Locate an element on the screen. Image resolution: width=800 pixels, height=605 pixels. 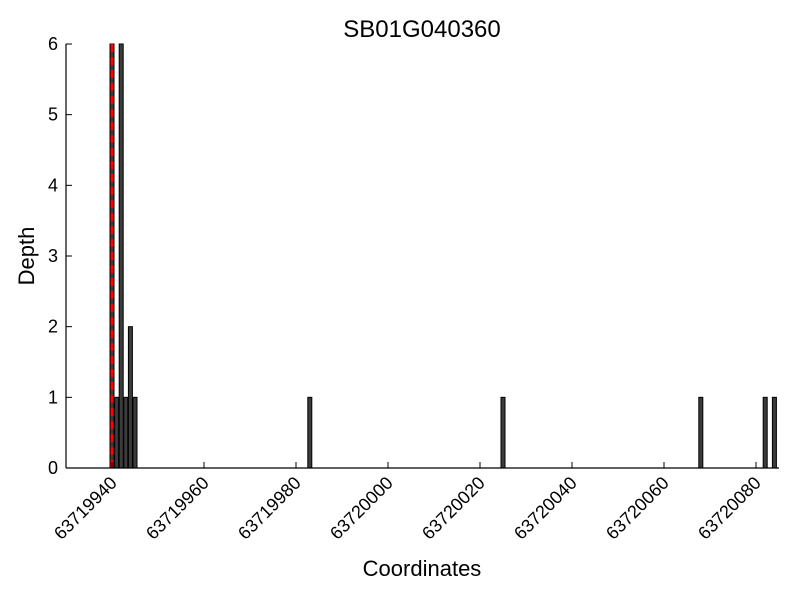
y-tick-label: 6 is located at coordinates (53, 44).